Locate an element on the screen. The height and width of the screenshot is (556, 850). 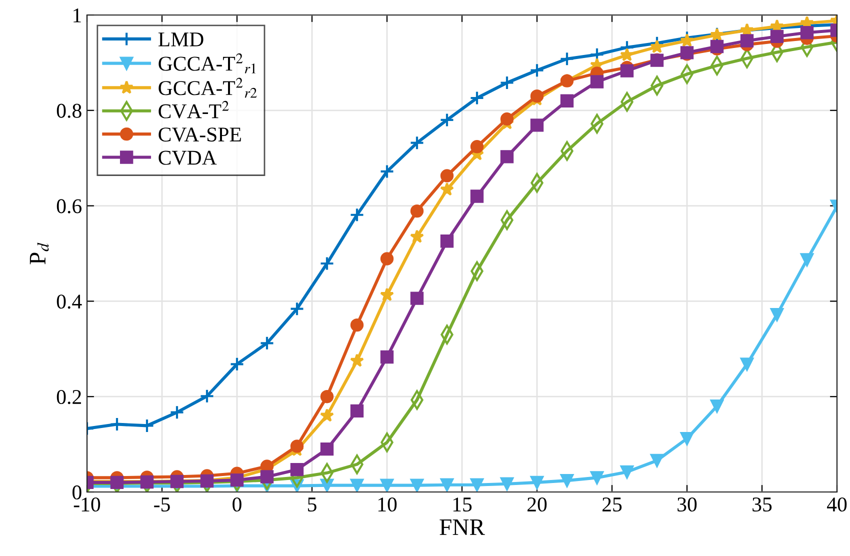
x-tick-label: 0 is located at coordinates (237, 504).